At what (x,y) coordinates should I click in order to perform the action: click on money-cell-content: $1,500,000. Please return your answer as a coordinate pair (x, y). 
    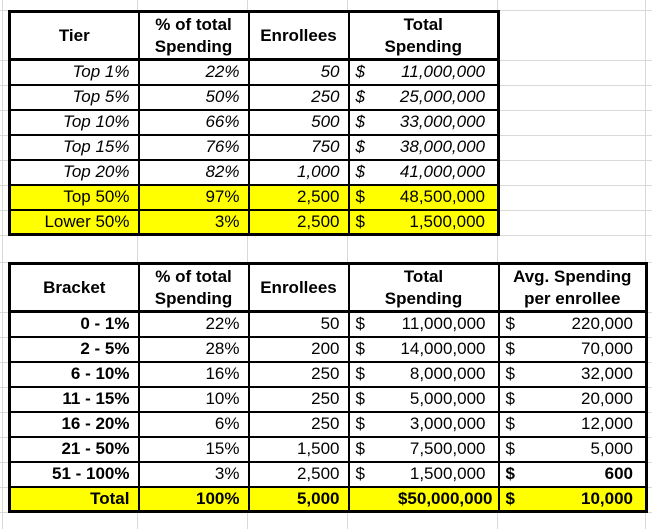
    Looking at the image, I should click on (424, 221).